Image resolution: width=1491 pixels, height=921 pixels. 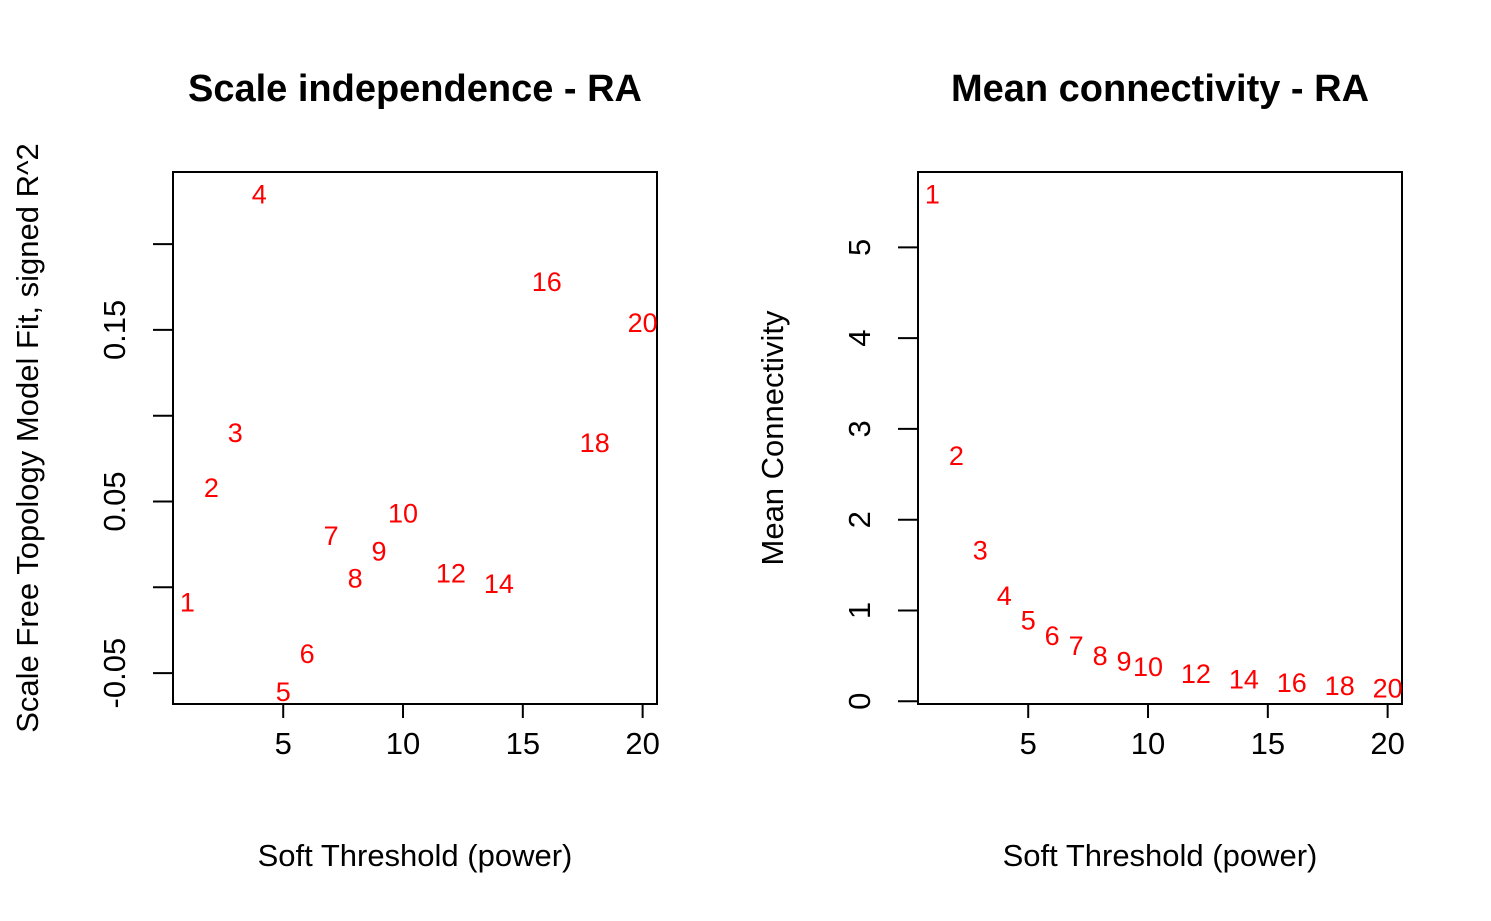 I want to click on y-tick-label: 0.15, so click(x=114, y=330).